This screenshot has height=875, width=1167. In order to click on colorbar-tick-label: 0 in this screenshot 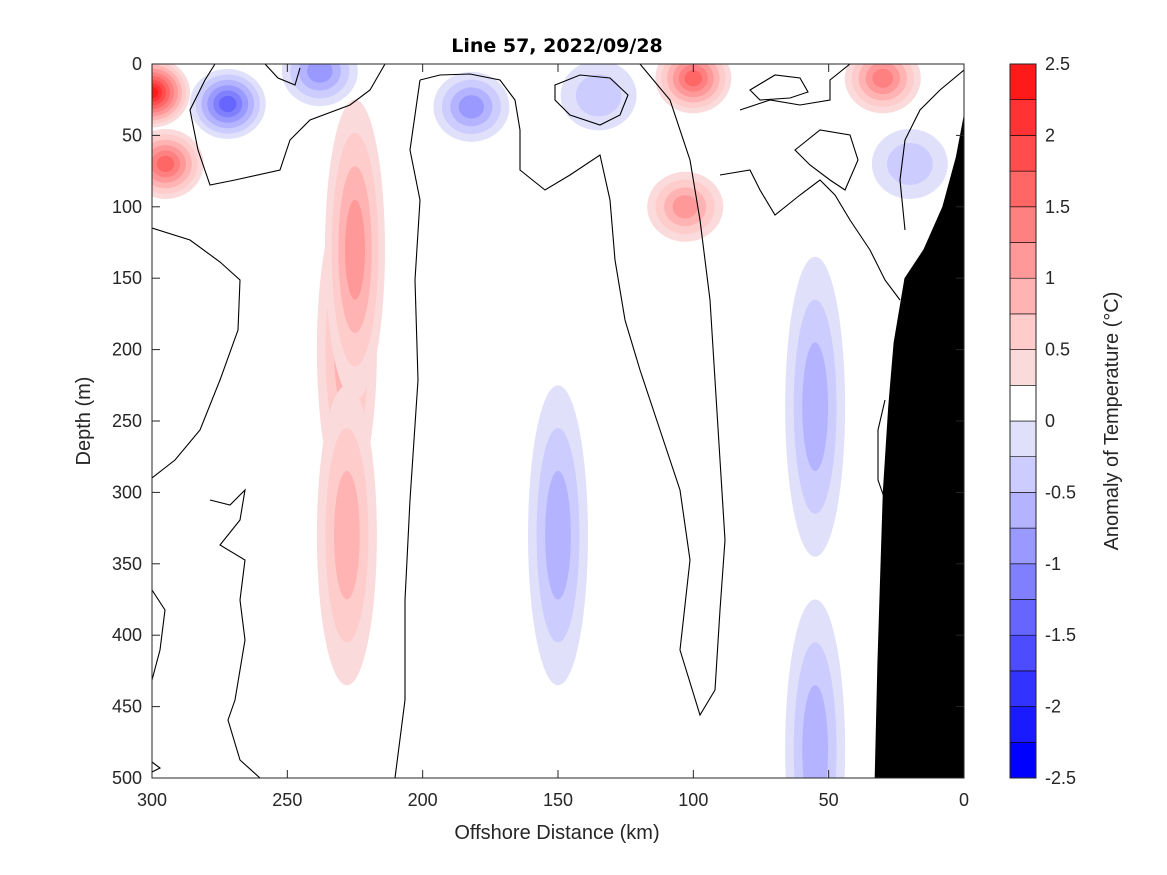, I will do `click(1050, 421)`.